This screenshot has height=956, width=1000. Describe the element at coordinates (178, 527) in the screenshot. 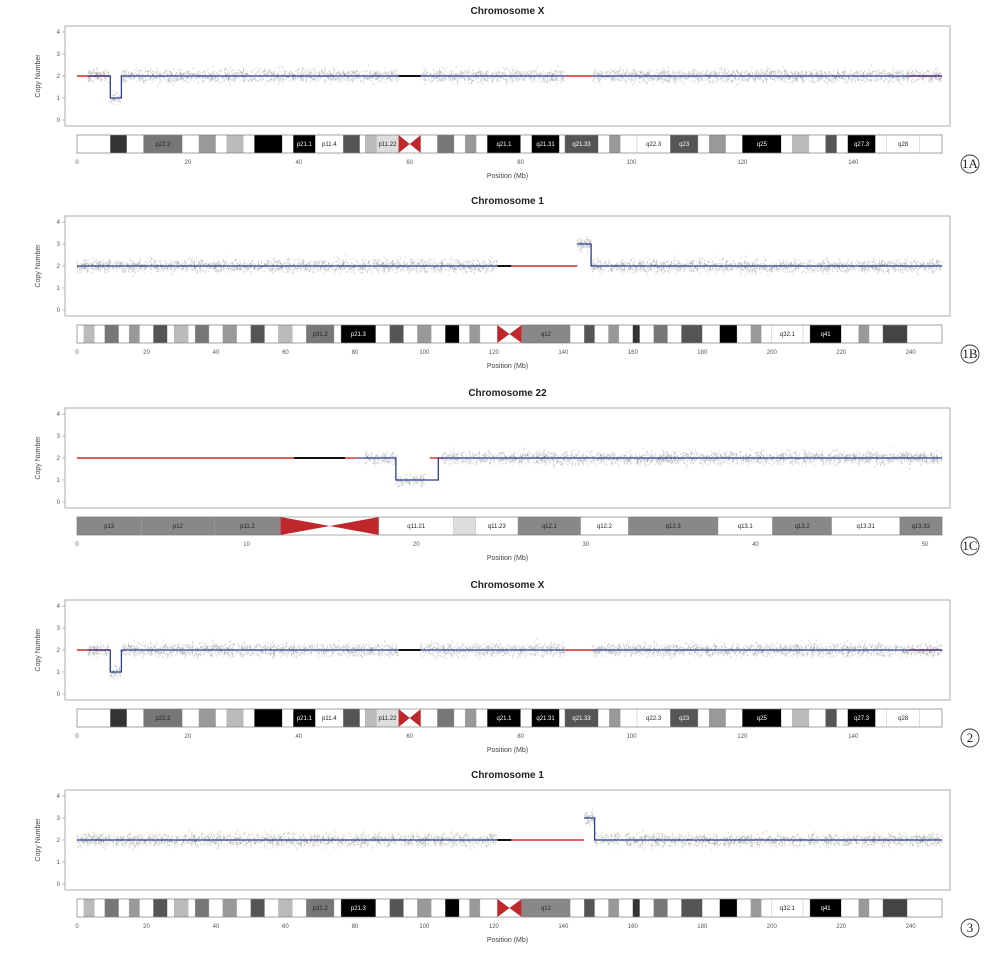

I see `cytoband-label: p12` at that location.